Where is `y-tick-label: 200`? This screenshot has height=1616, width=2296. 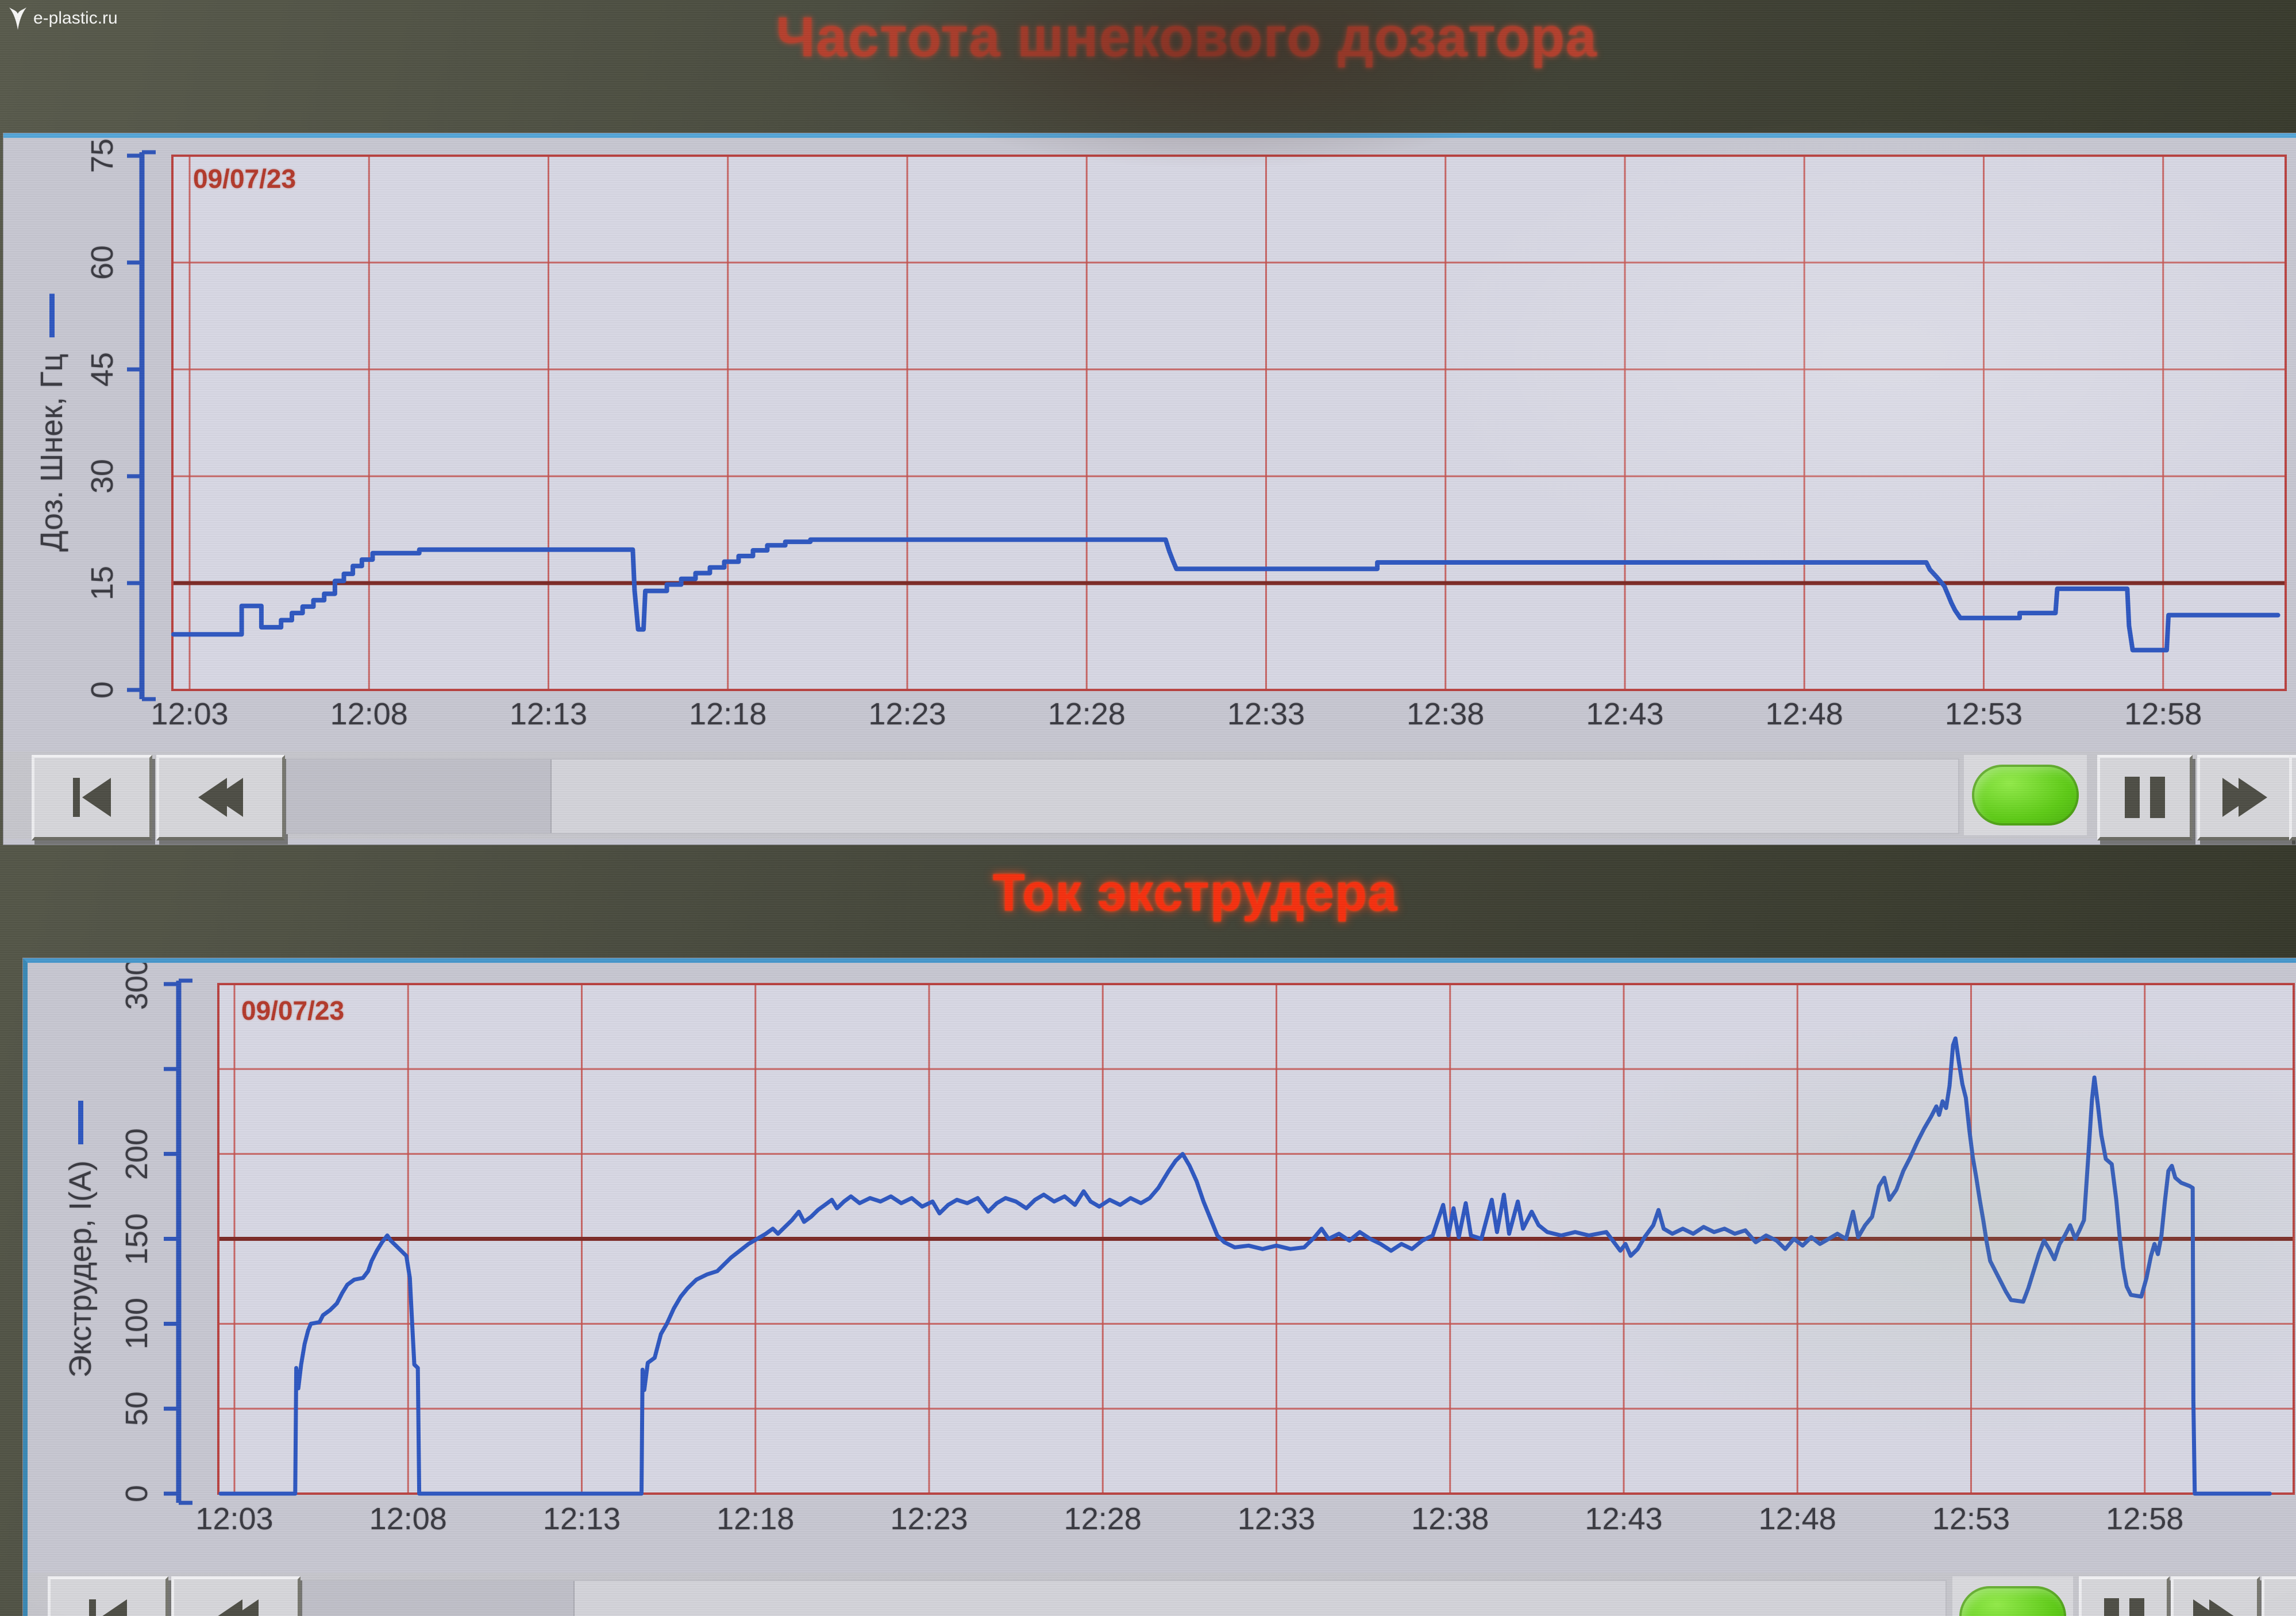
y-tick-label: 200 is located at coordinates (137, 1154).